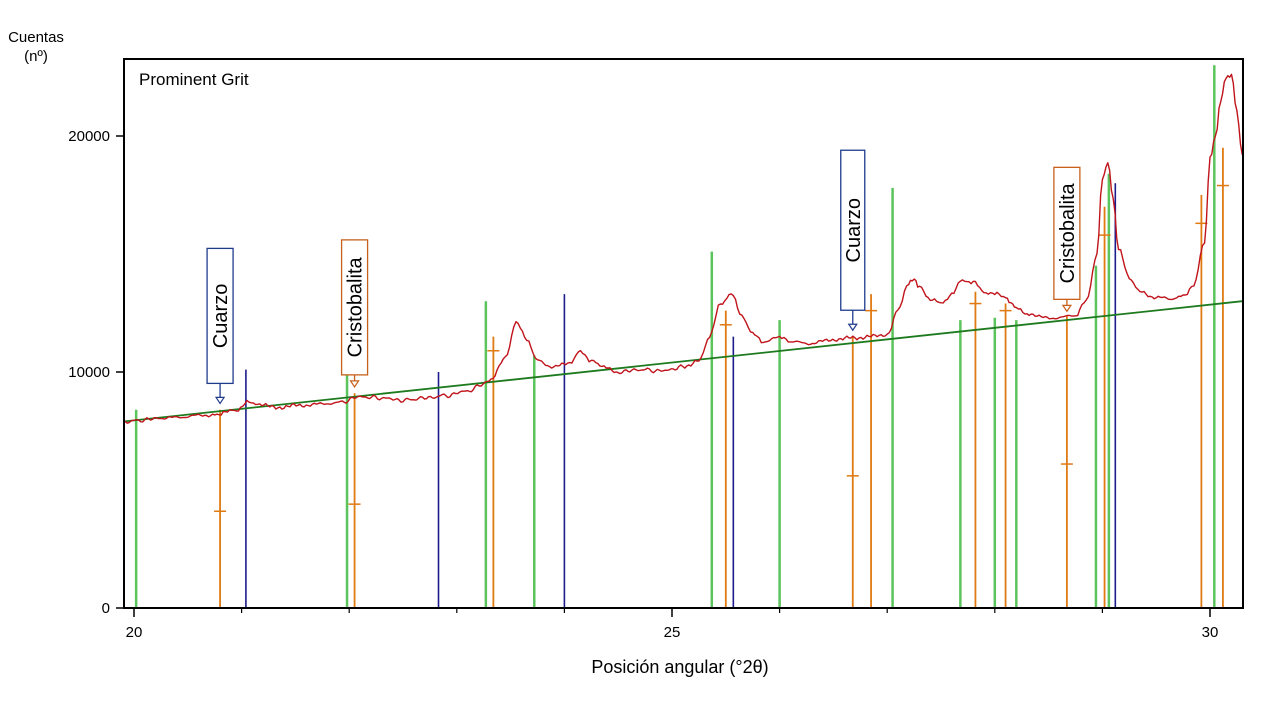  I want to click on x-tick-label: 20, so click(134, 632).